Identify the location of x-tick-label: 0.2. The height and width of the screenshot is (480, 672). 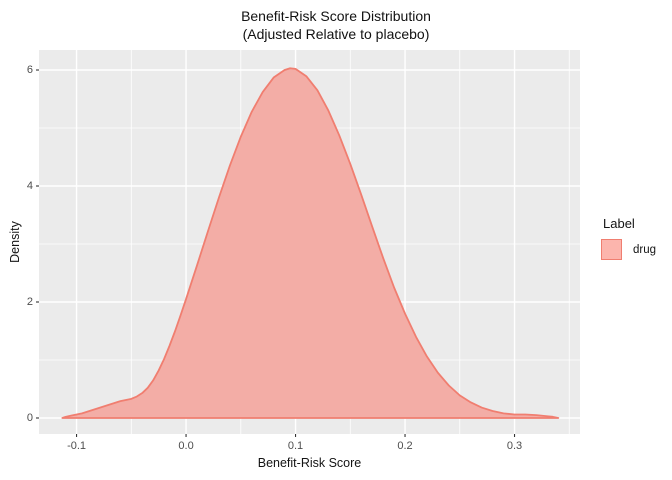
(405, 446).